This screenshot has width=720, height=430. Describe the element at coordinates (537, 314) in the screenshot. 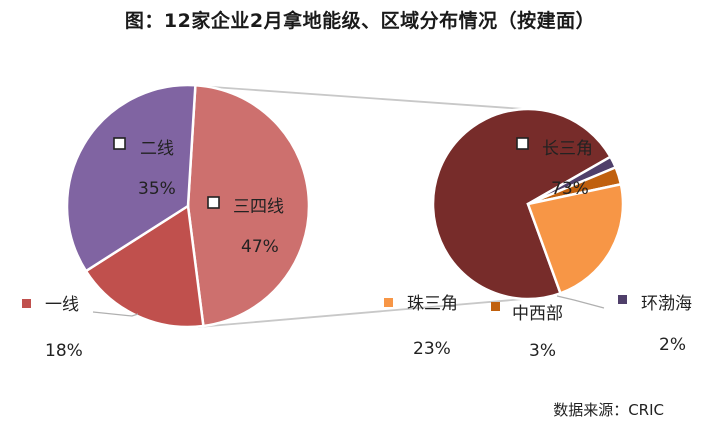

I see `slice-label-zhong-xi-bu: 中西部` at that location.